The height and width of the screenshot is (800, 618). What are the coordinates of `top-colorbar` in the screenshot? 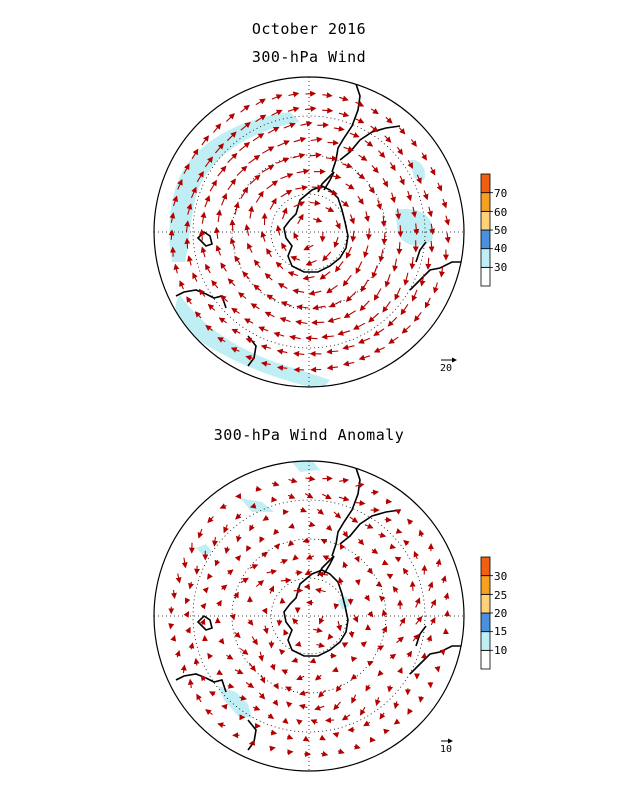 It's located at (486, 230).